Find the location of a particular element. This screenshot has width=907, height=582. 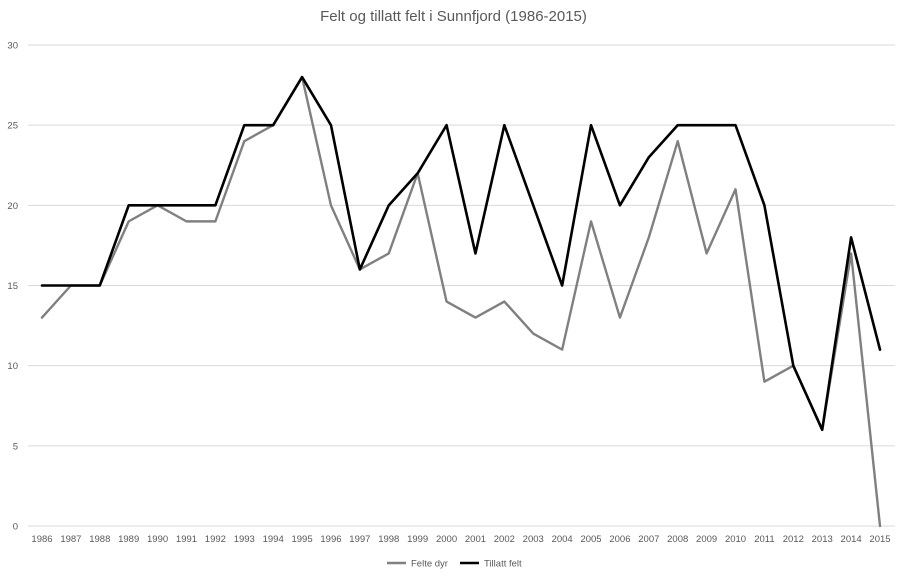

x-tick-label: 1989 is located at coordinates (128, 539).